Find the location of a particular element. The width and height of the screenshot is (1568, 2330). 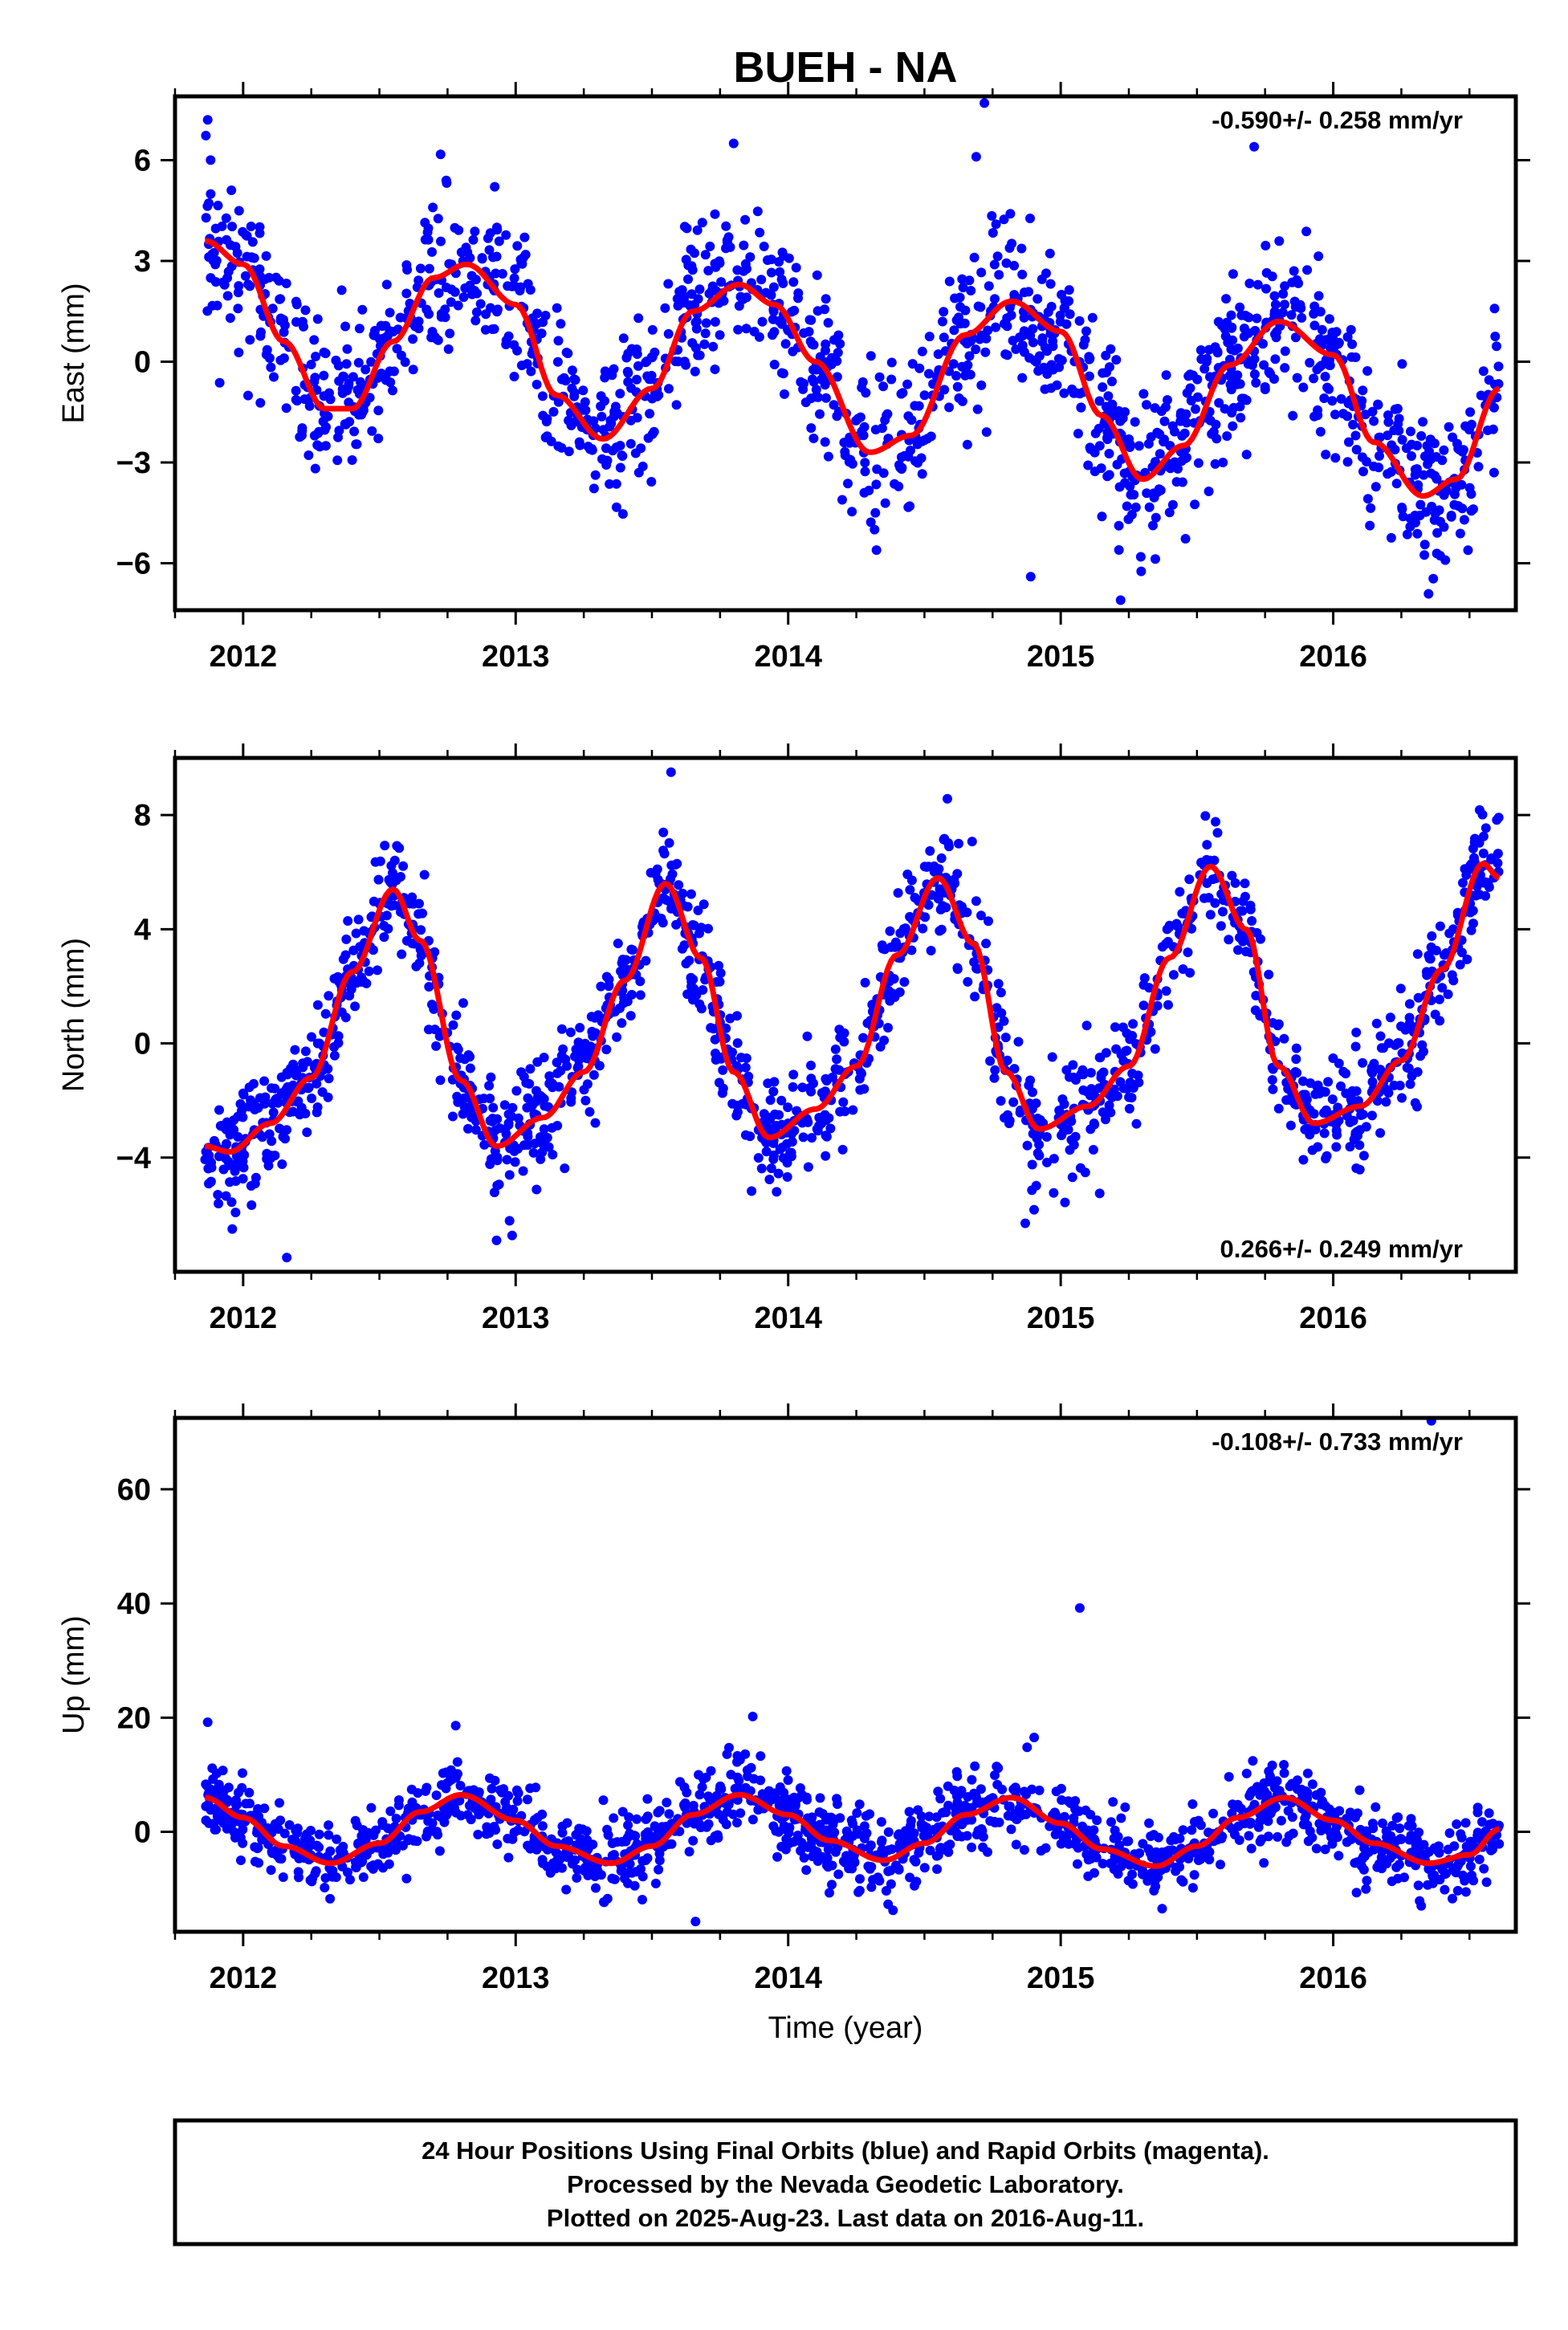

north-x-tick-label: 2015 is located at coordinates (1061, 1318).